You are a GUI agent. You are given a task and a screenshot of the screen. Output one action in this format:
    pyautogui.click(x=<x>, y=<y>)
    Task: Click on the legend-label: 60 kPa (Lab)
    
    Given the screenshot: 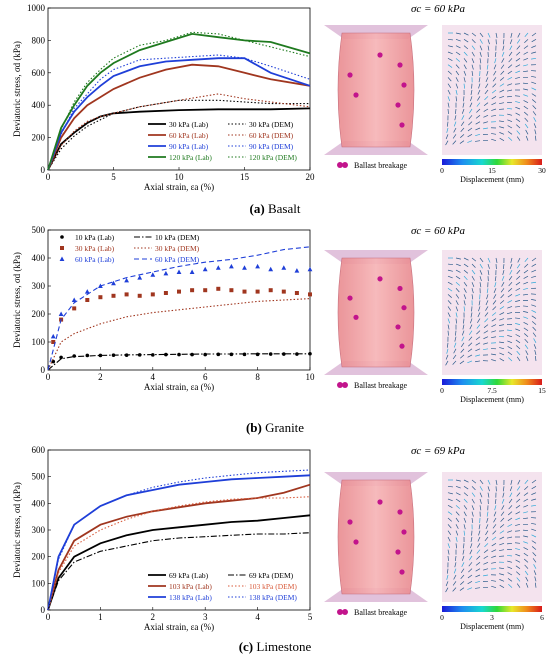 What is the action you would take?
    pyautogui.click(x=189, y=135)
    